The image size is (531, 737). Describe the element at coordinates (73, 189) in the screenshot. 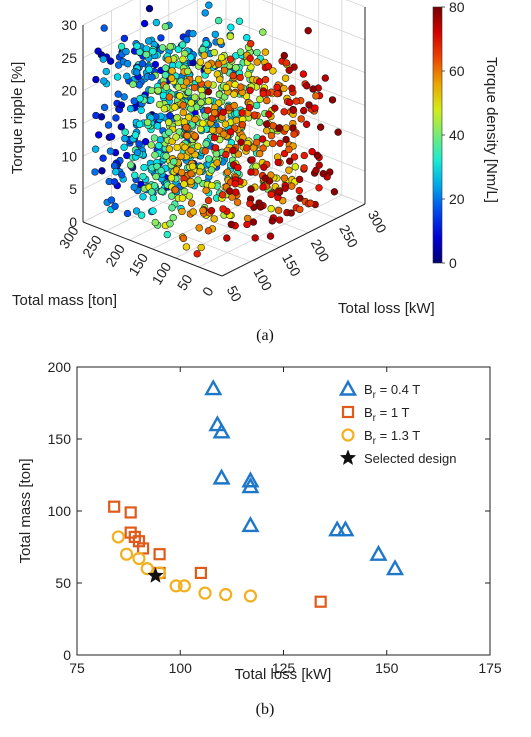

I see `z-tick-label: 5` at that location.